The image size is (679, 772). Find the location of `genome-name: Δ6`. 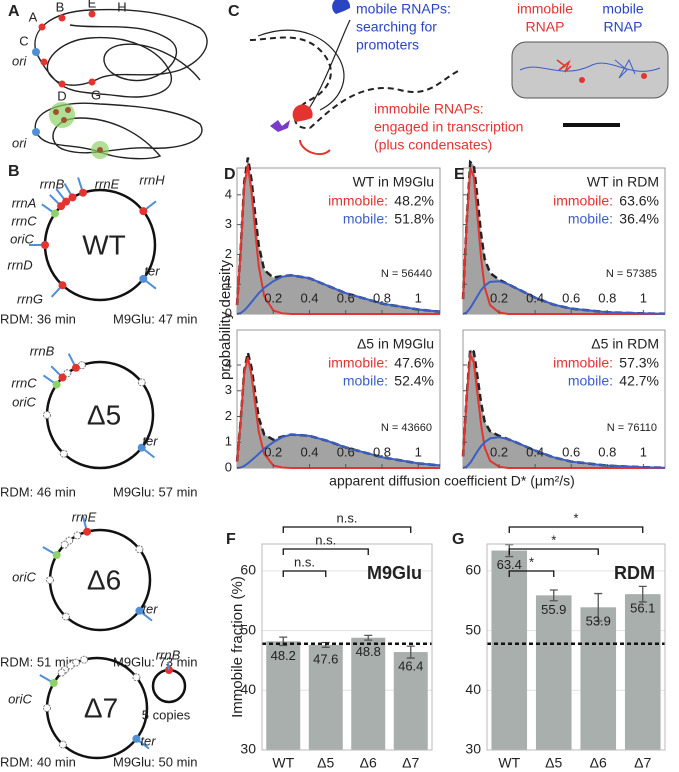

genome-name: Δ6 is located at coordinates (104, 579).